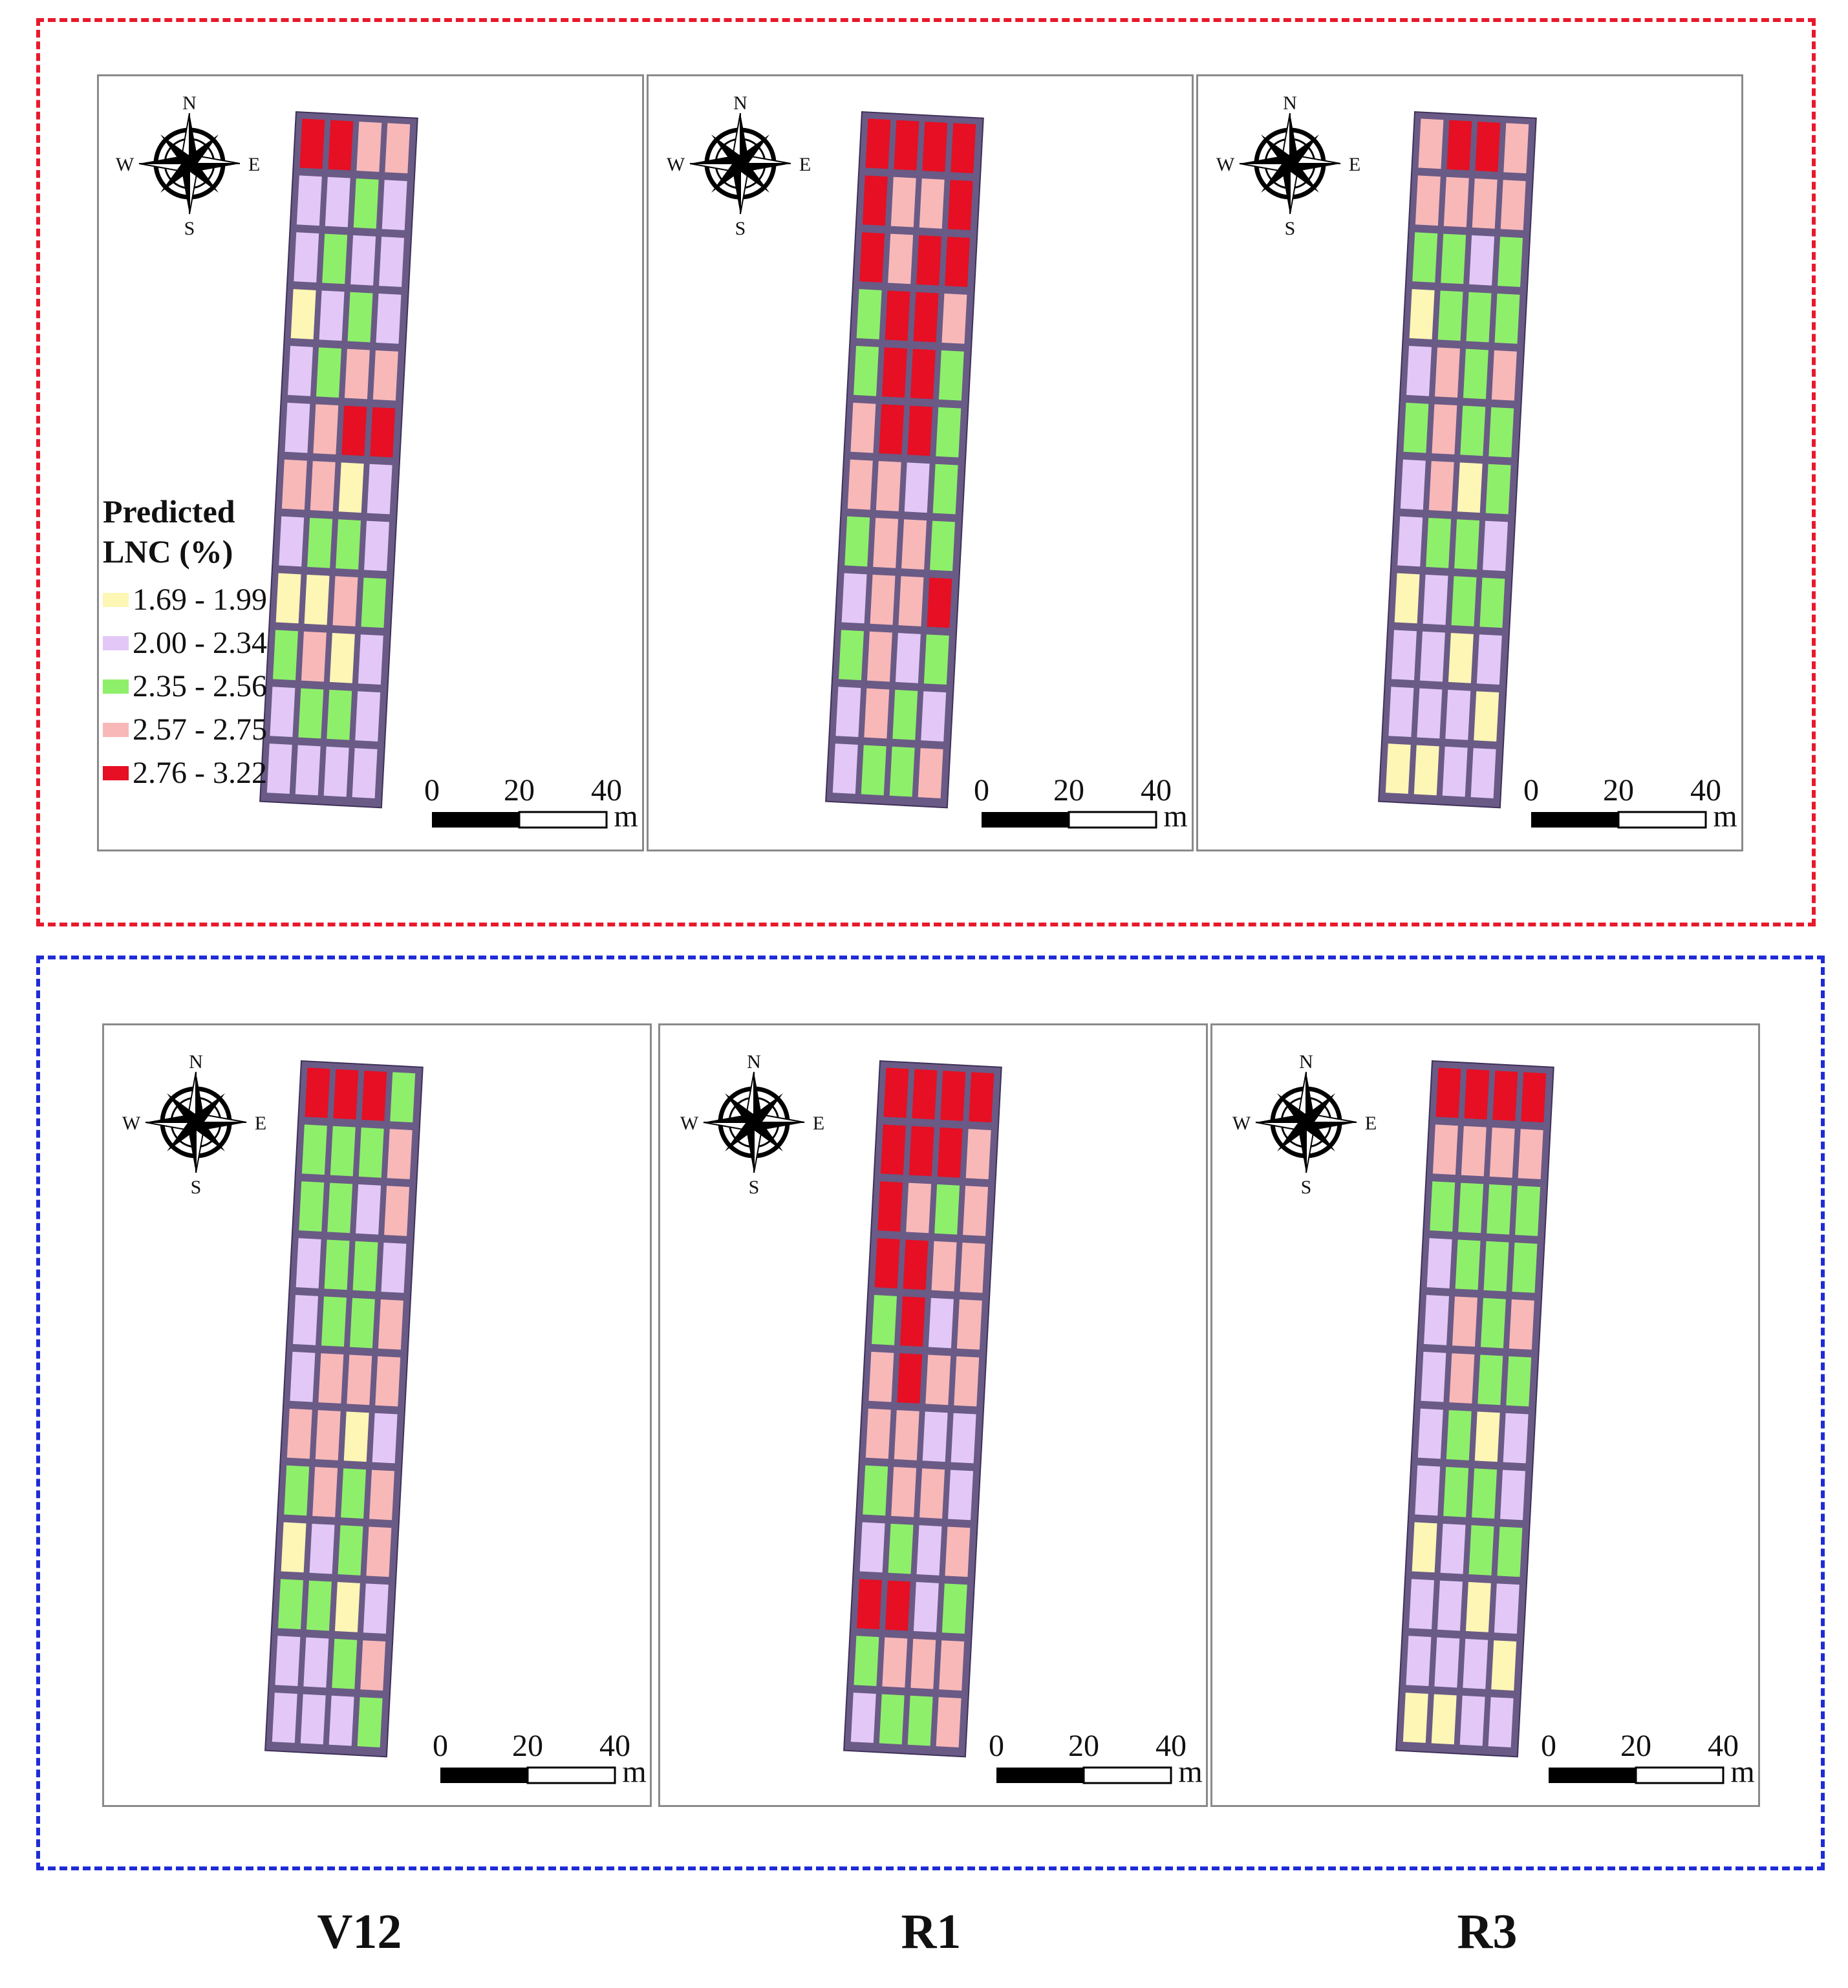  I want to click on map-panel-bottom-r1: N S E W 0 20 40 m, so click(933, 1415).